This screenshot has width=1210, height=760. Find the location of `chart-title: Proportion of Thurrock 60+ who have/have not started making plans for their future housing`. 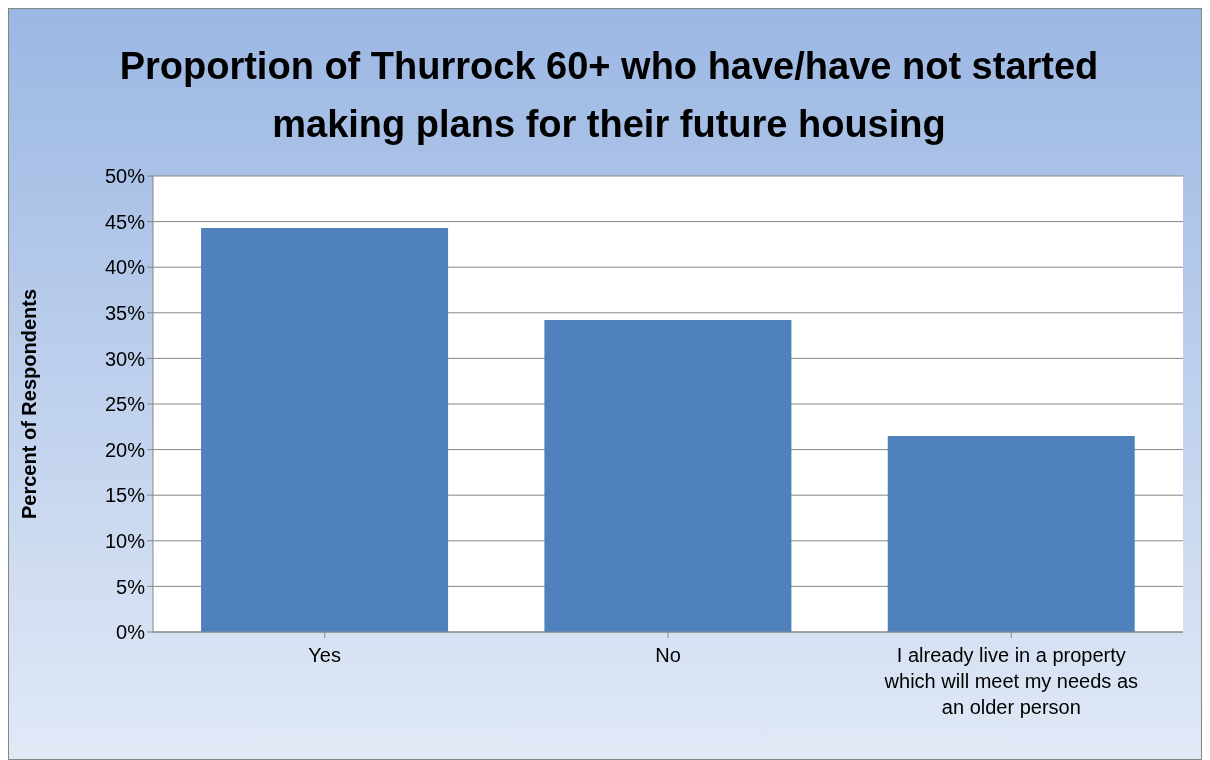

chart-title: Proportion of Thurrock 60+ who have/have not started making plans for their future housing is located at coordinates (609, 95).